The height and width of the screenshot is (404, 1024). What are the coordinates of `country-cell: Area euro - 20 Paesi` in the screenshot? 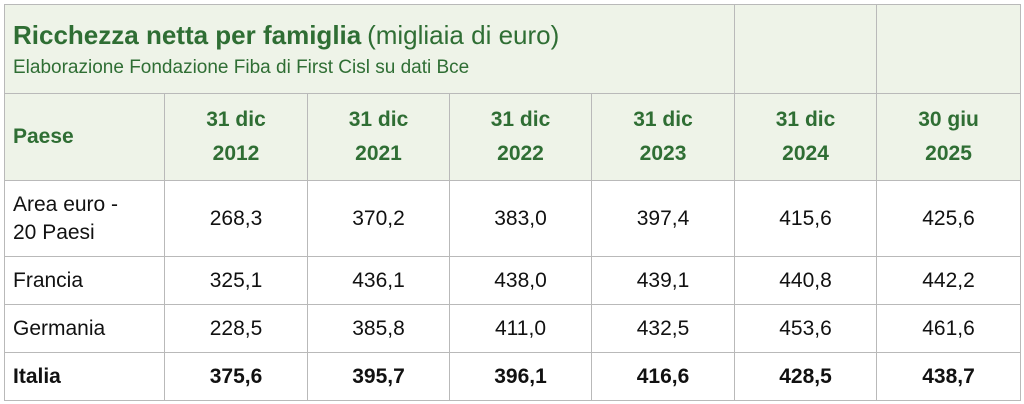 It's located at (84, 218).